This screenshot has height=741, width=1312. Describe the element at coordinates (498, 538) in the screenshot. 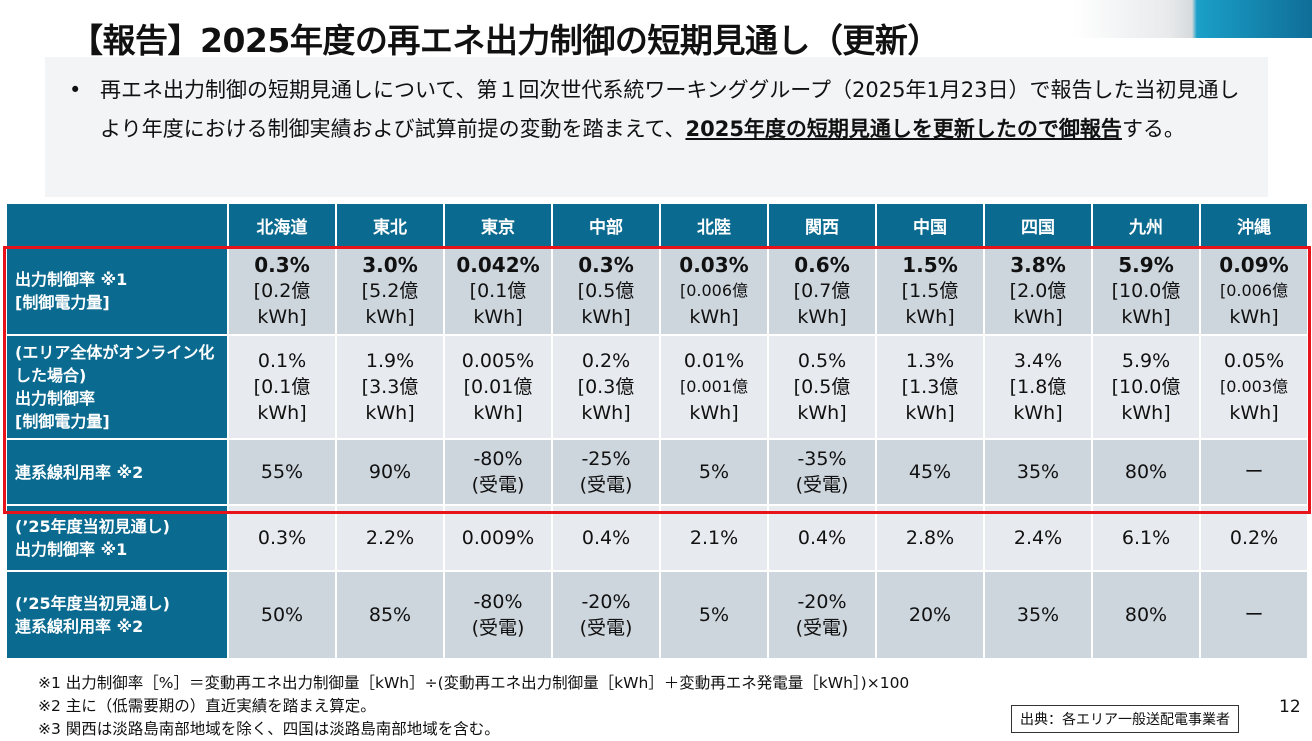

I see `value: 0.009%` at that location.